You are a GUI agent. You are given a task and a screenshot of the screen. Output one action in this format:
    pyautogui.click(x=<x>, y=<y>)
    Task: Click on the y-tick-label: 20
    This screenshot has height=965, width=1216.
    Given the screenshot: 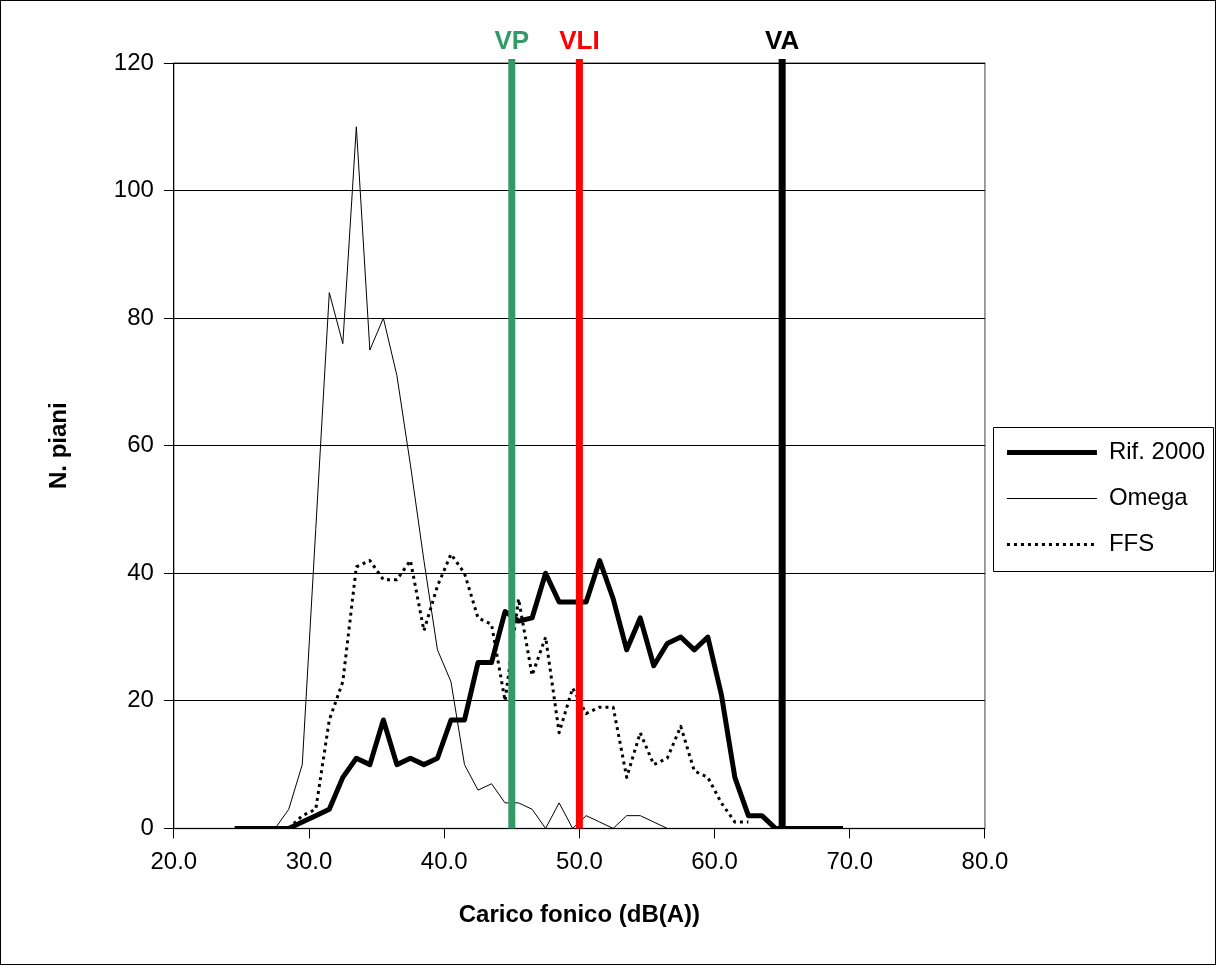 What is the action you would take?
    pyautogui.click(x=140, y=699)
    